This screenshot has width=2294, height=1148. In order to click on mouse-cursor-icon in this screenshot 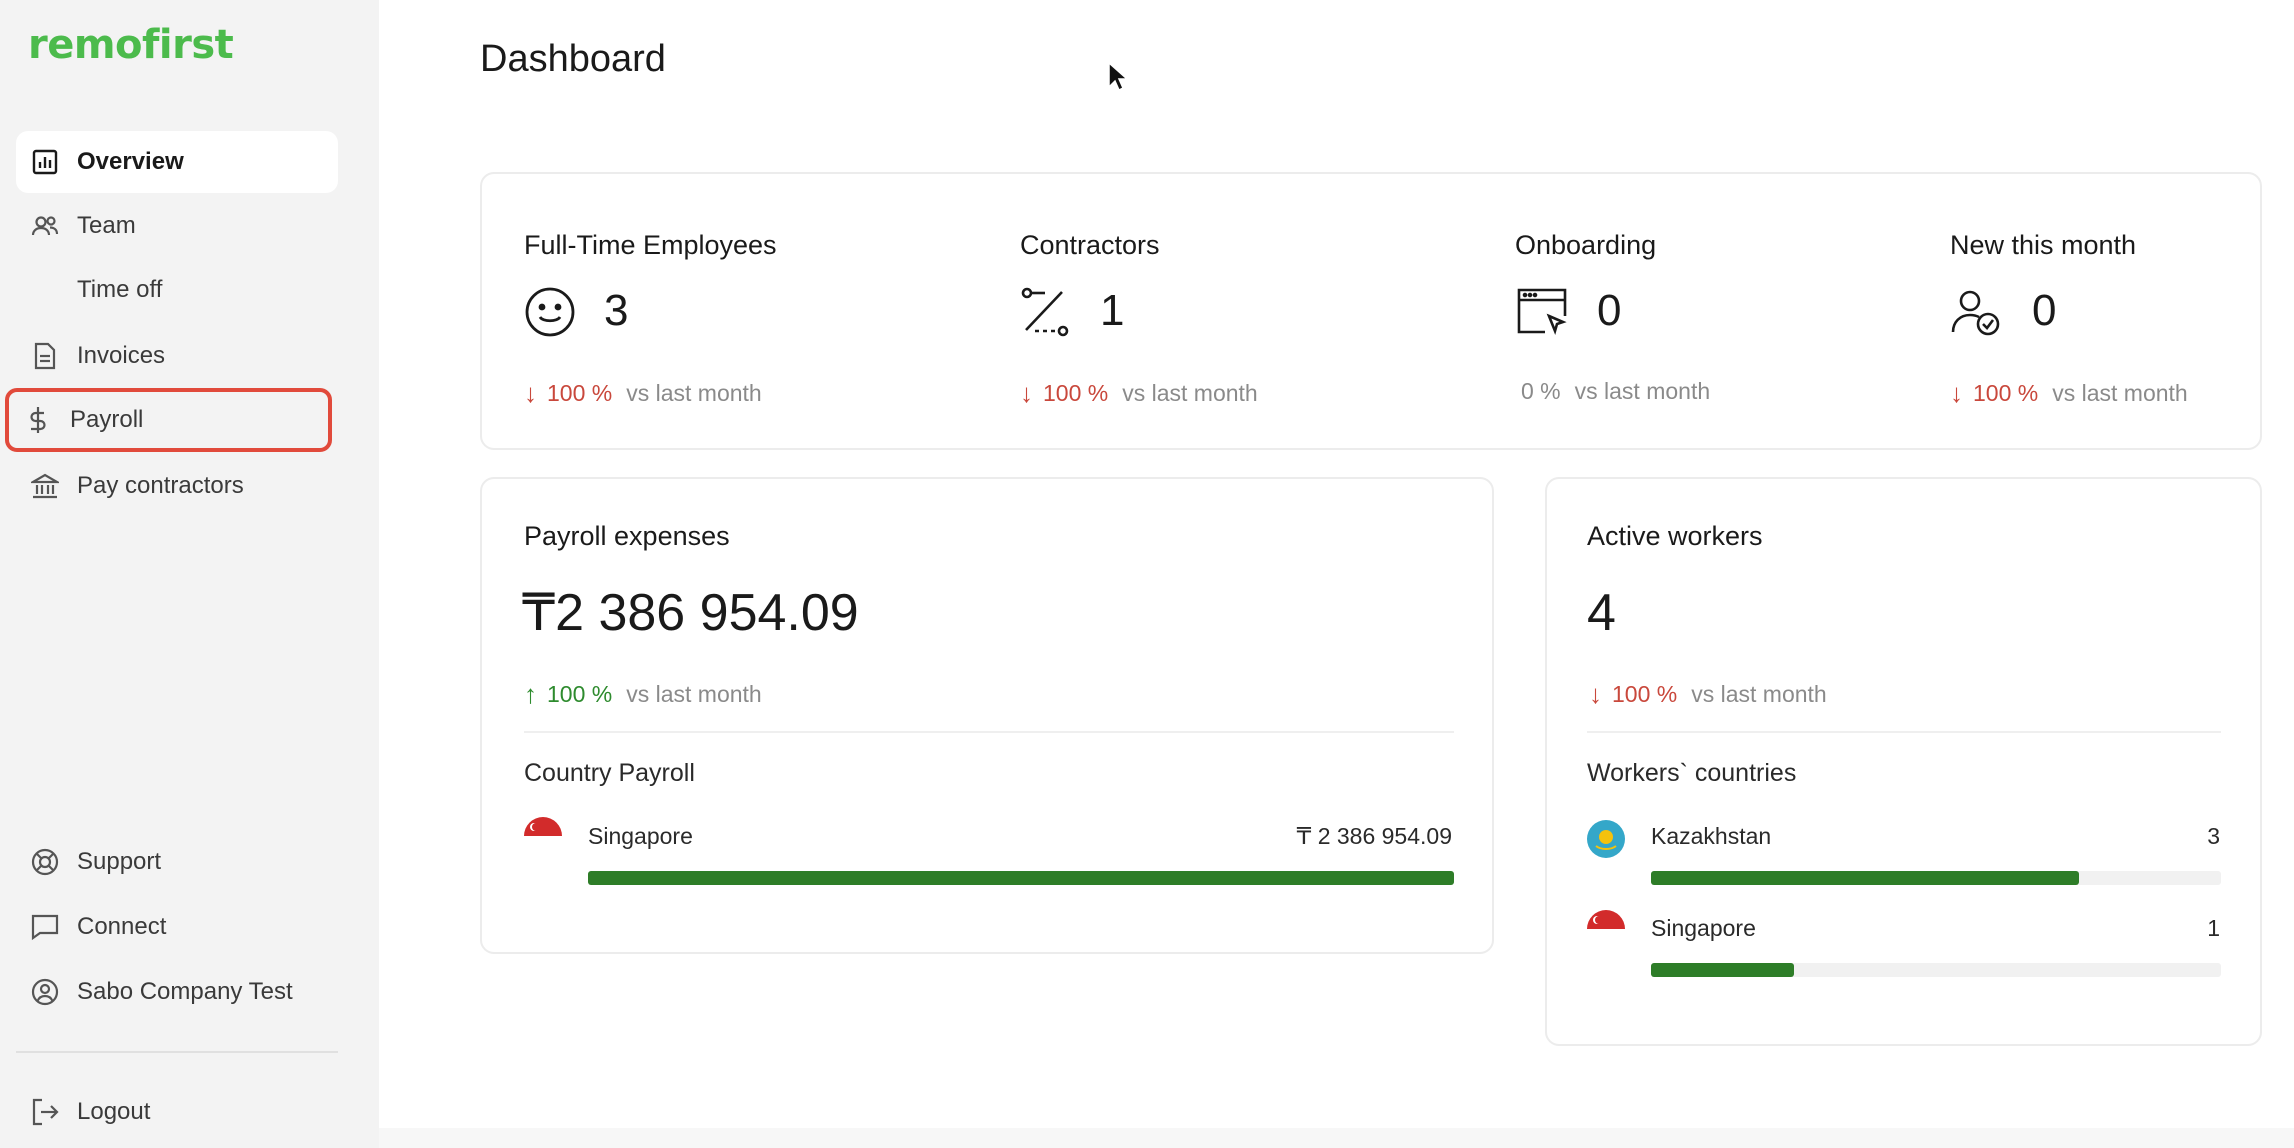, I will do `click(1118, 79)`.